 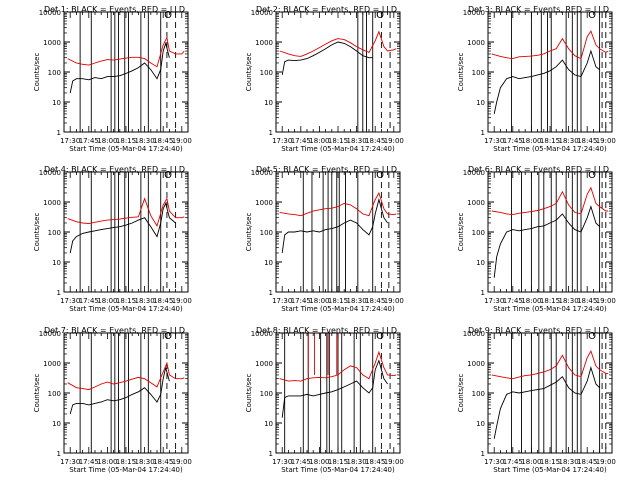 I want to click on panel-title: Det 9: BLACK = Events, RED = LLD, so click(x=538, y=330).